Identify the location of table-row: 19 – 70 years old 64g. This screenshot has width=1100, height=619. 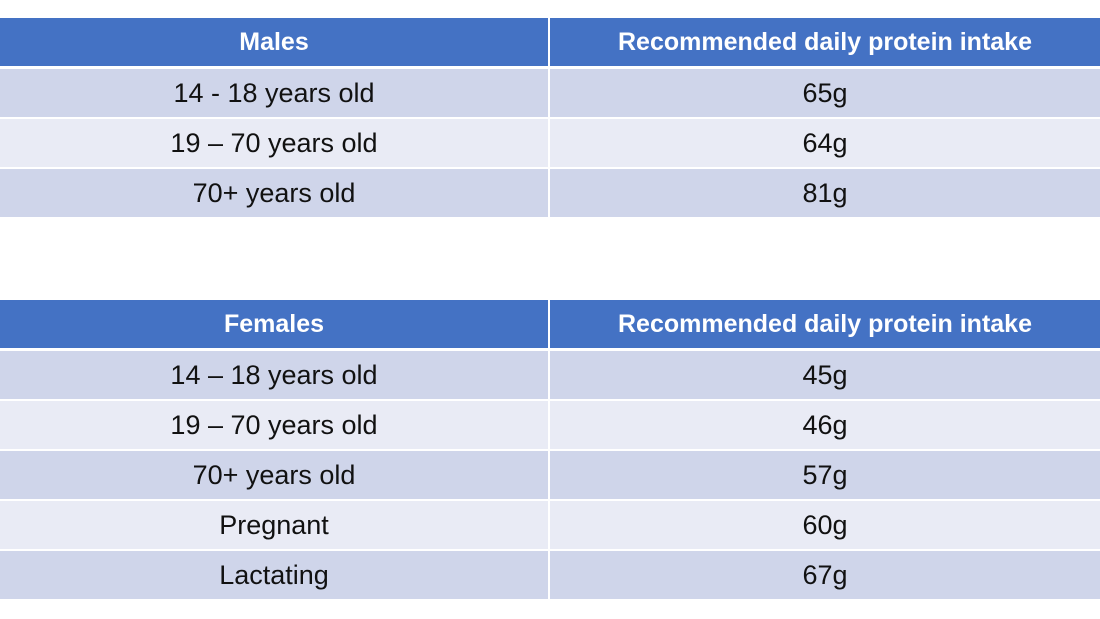
(550, 143).